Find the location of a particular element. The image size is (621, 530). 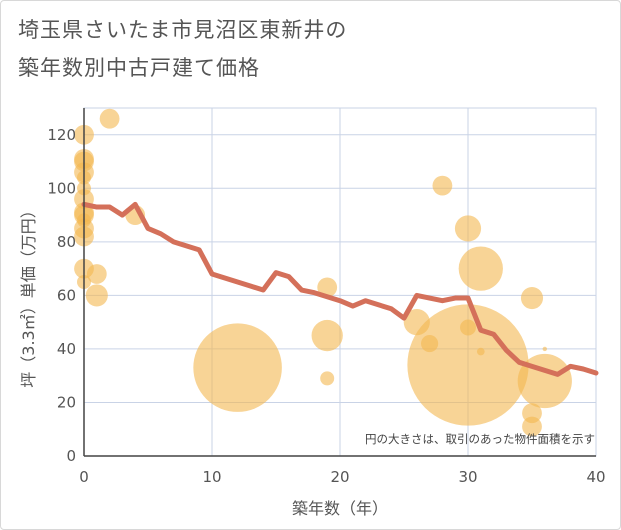

x-tick-label: 30 is located at coordinates (467, 477).